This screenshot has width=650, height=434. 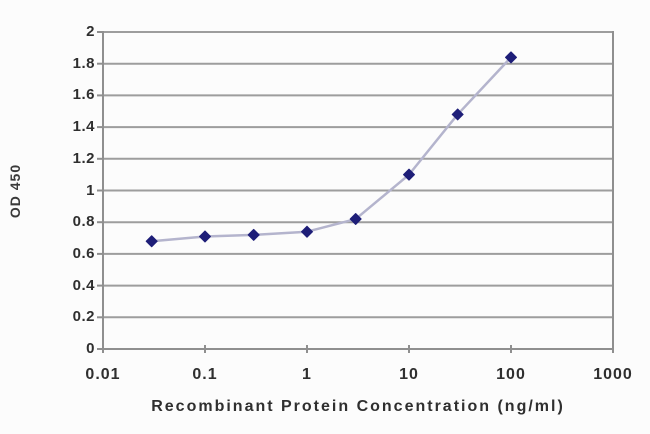 I want to click on y-tick-label: 1, so click(x=90, y=190).